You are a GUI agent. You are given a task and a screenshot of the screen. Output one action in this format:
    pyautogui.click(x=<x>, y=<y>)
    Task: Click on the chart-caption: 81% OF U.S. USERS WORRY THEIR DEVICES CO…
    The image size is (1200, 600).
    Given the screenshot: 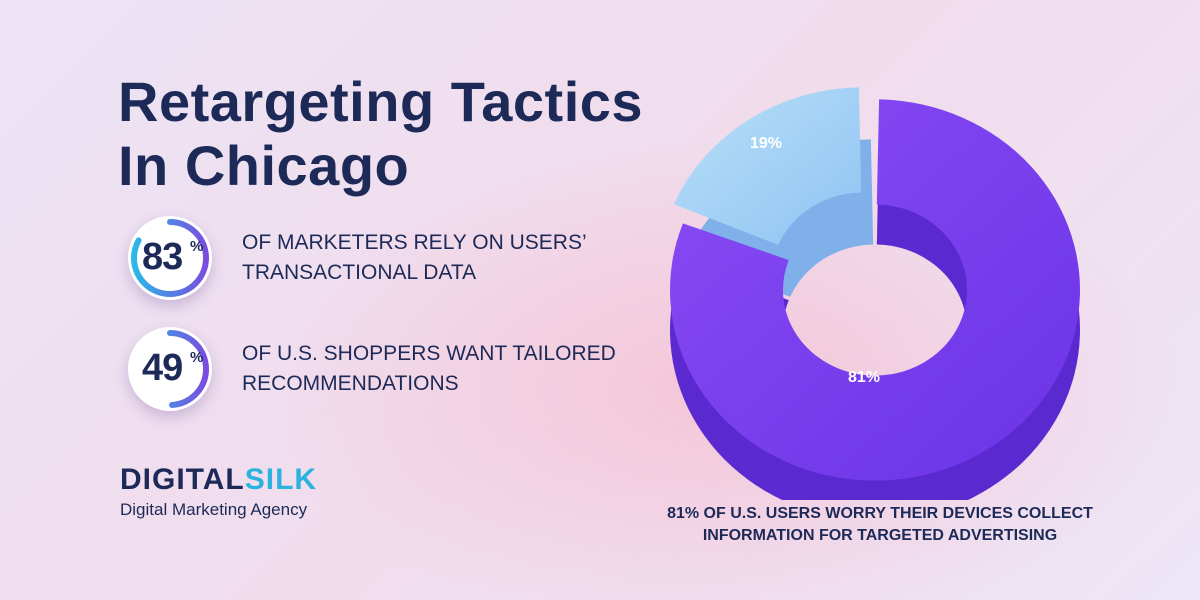 What is the action you would take?
    pyautogui.click(x=880, y=524)
    